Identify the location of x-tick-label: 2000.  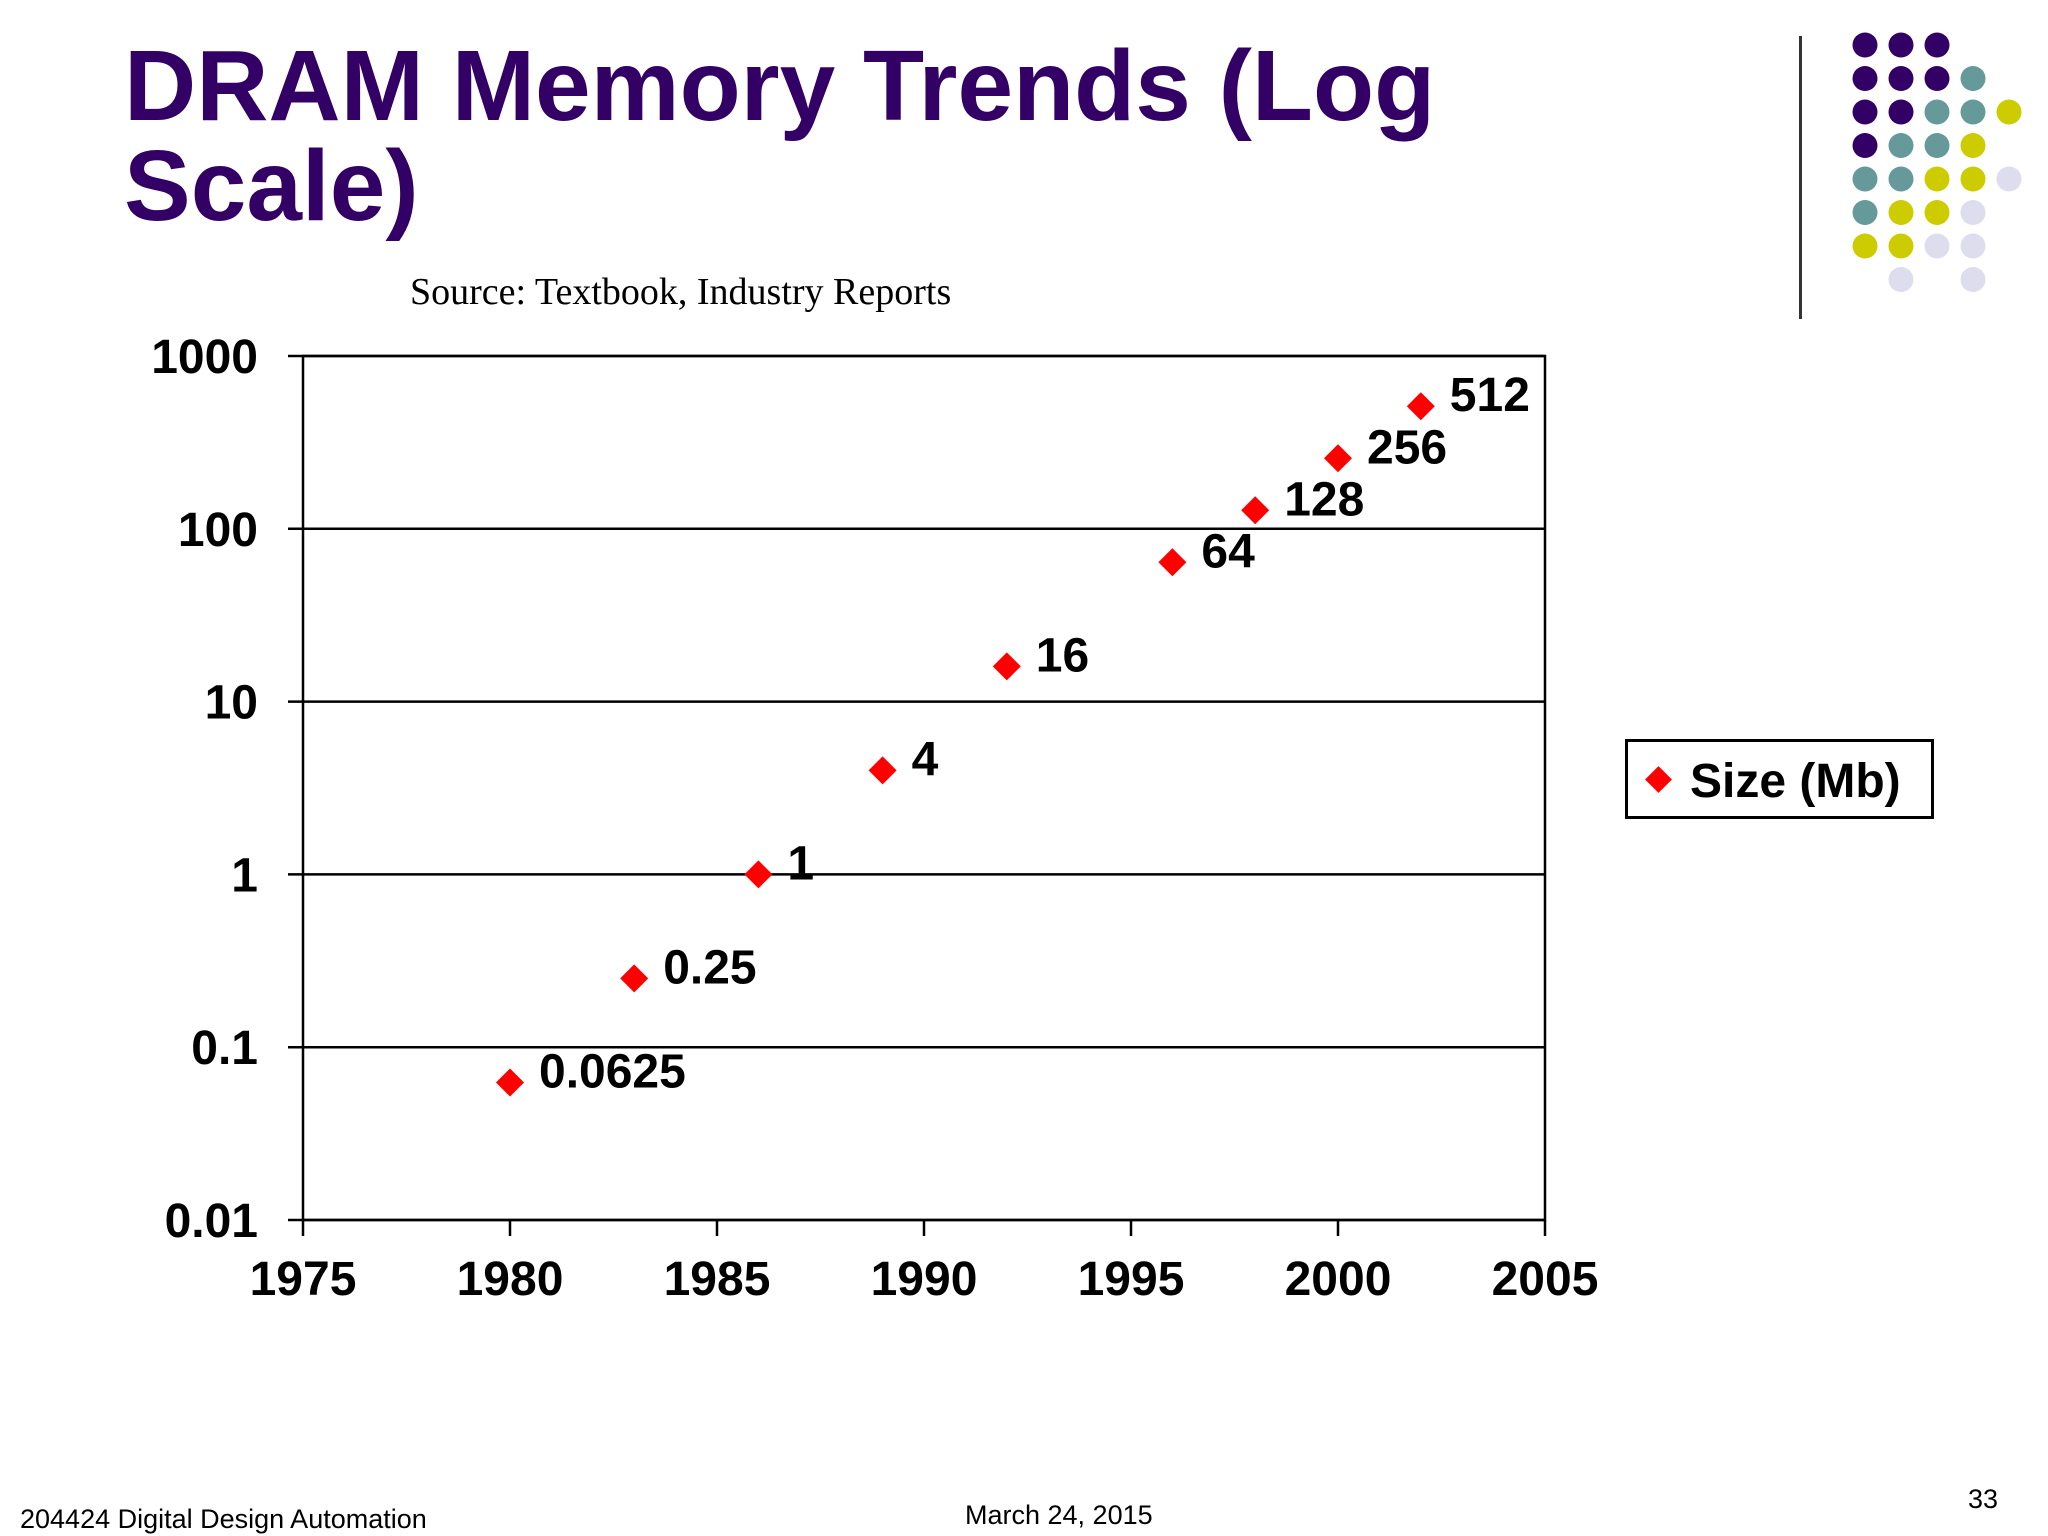
(1338, 1279).